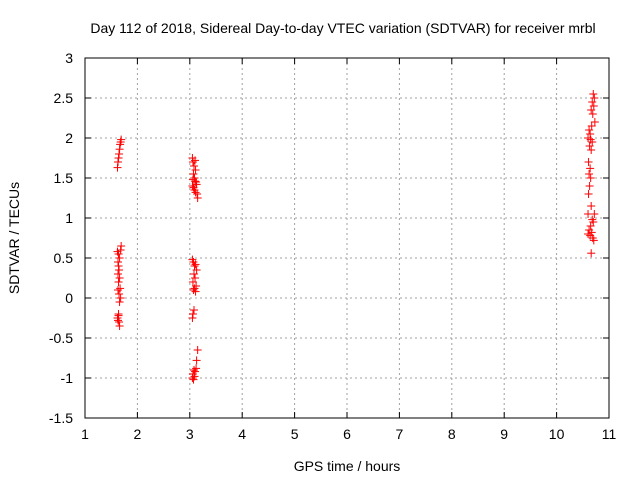 The image size is (640, 480). Describe the element at coordinates (400, 434) in the screenshot. I see `x-tick-label: 7` at that location.